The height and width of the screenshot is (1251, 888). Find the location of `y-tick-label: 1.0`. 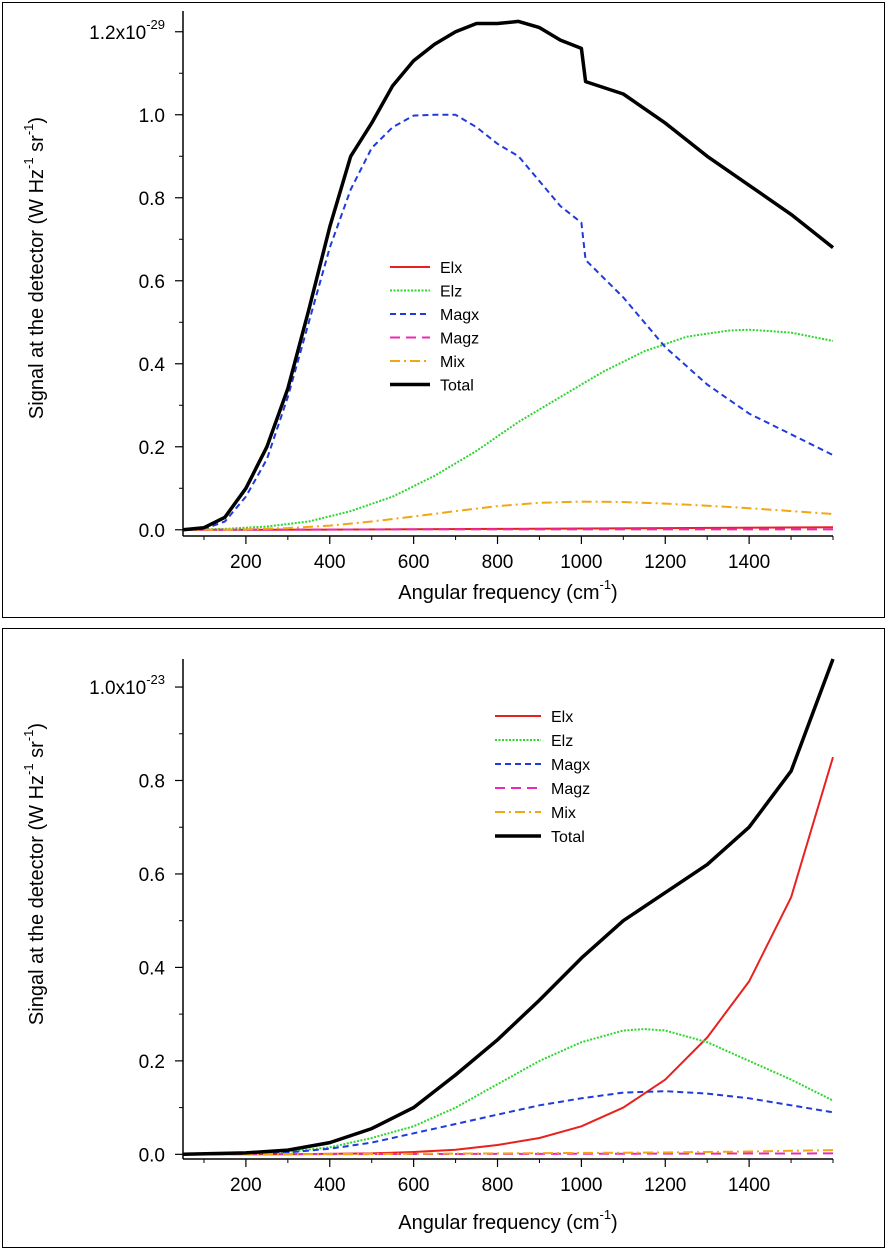

y-tick-label: 1.0 is located at coordinates (152, 116).